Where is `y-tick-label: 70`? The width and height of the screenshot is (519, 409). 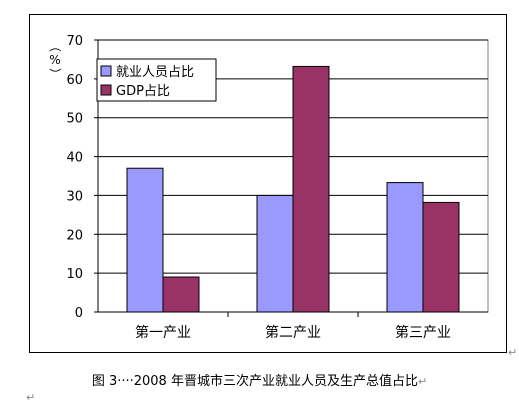
y-tick-label: 70 is located at coordinates (74, 41).